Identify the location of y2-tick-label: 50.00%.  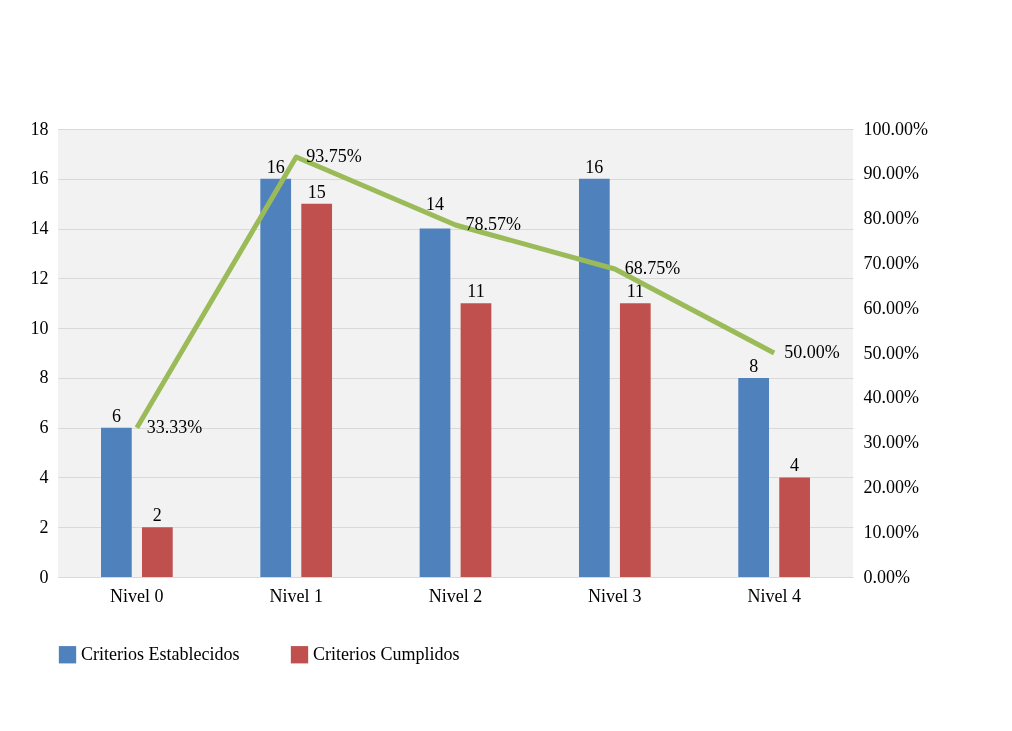
(891, 352).